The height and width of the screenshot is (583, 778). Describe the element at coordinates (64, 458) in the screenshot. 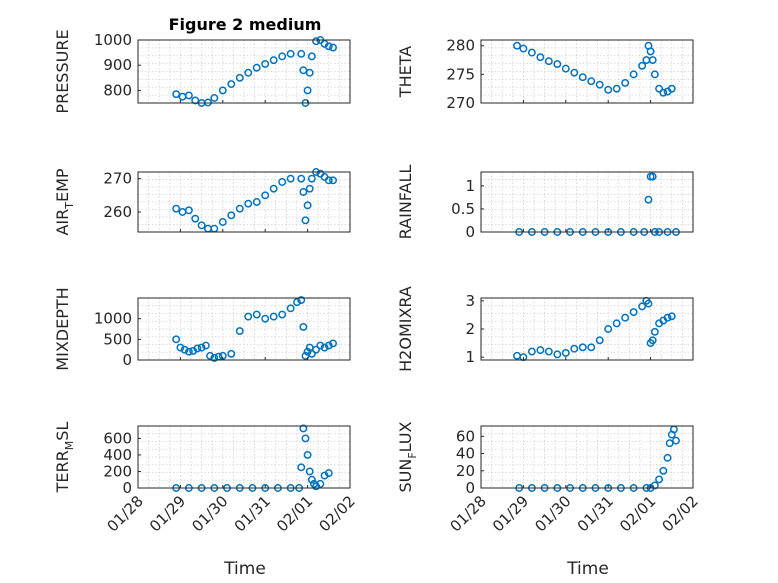

I see `y-axis-label: TERRMSL` at that location.